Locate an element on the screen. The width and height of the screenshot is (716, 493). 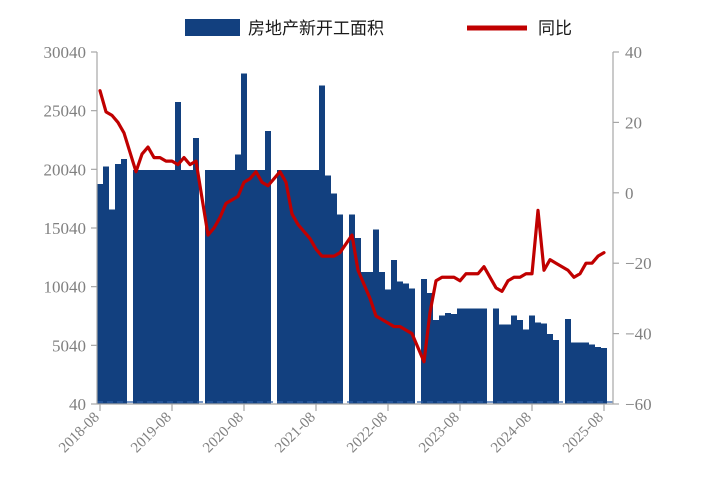
x-tick-label: 2025-08 is located at coordinates (583, 433).